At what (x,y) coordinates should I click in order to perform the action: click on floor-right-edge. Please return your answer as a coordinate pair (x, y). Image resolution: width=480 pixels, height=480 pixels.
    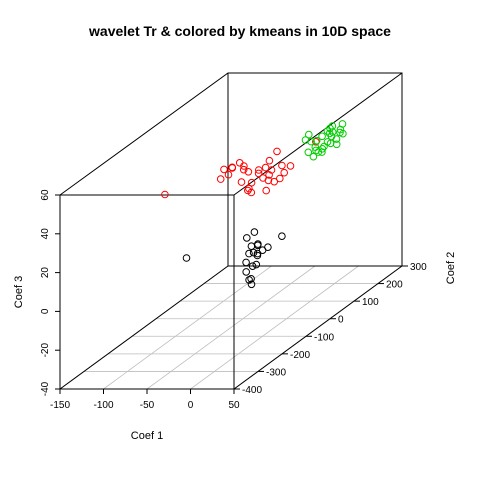
    Looking at the image, I should click on (318, 327).